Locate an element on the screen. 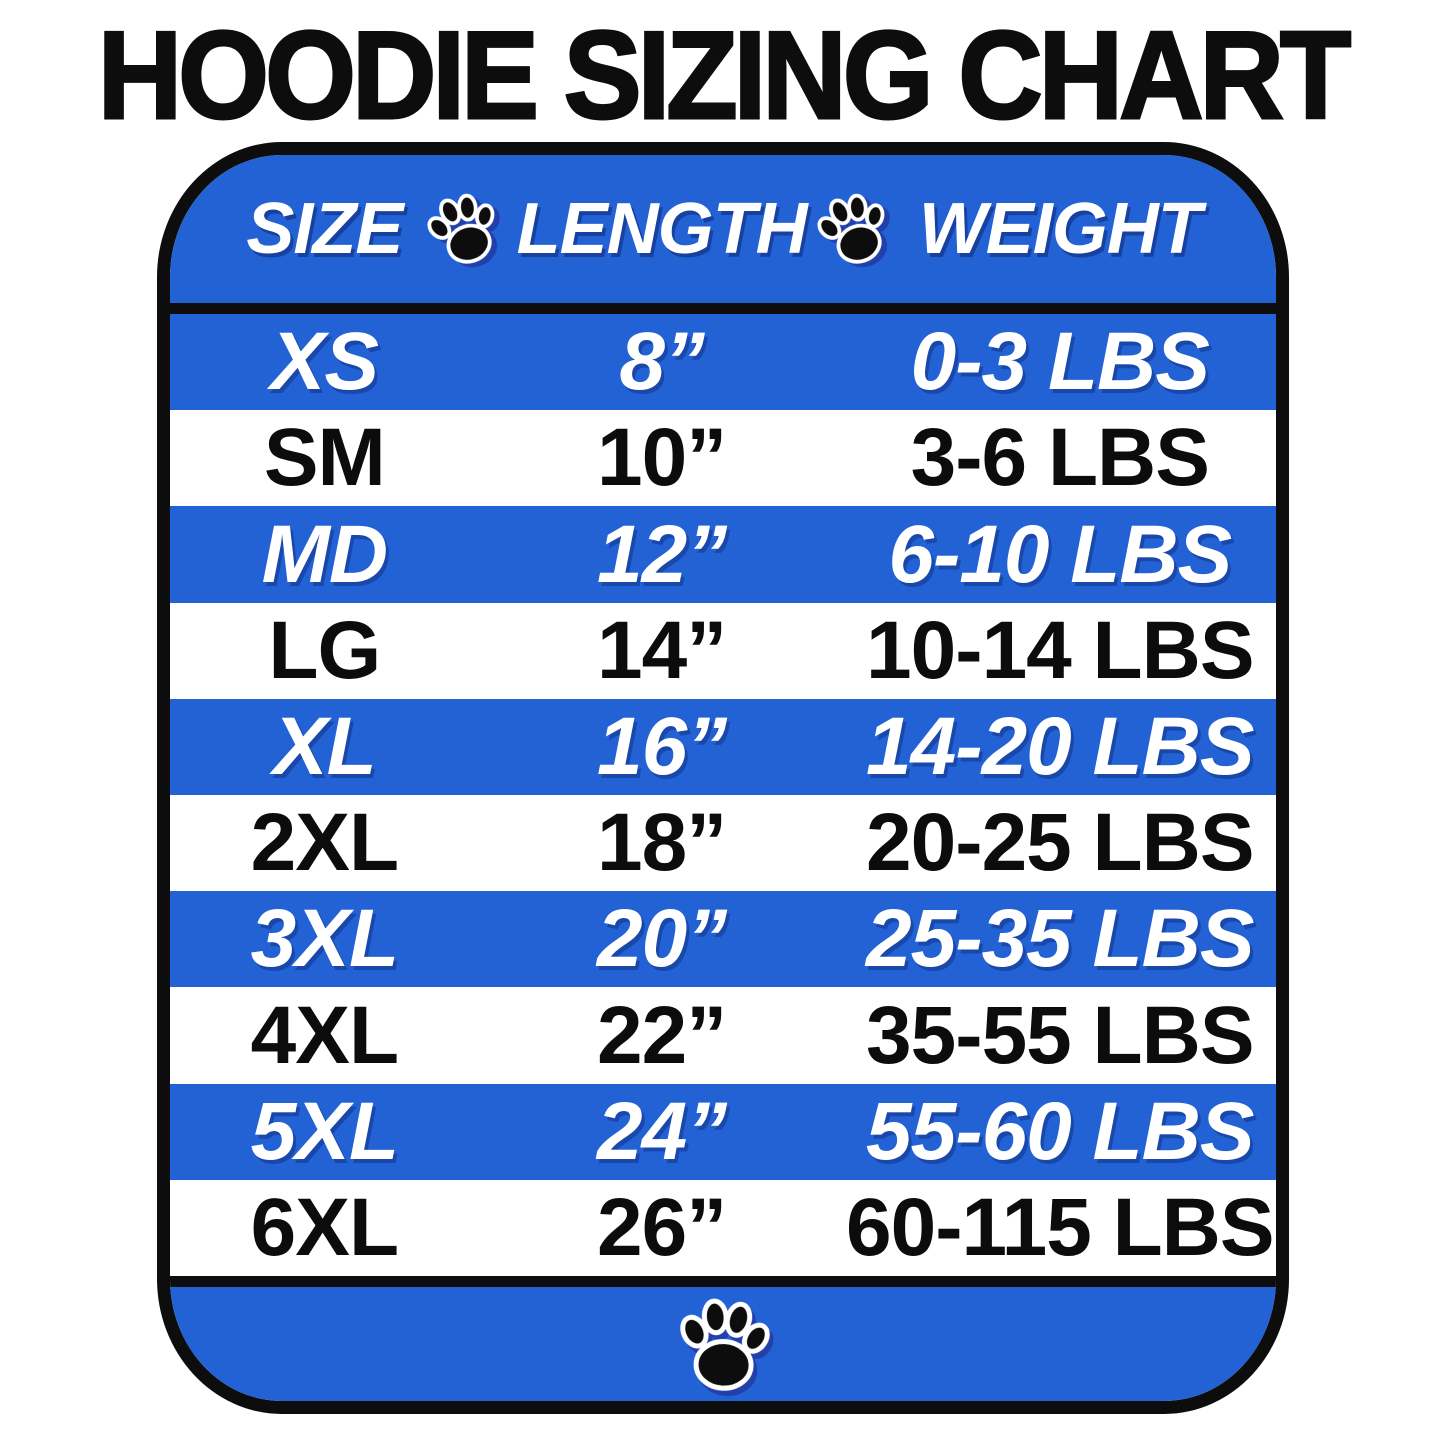 The image size is (1445, 1455). weight-cell: 0-3 LBS is located at coordinates (1060, 362).